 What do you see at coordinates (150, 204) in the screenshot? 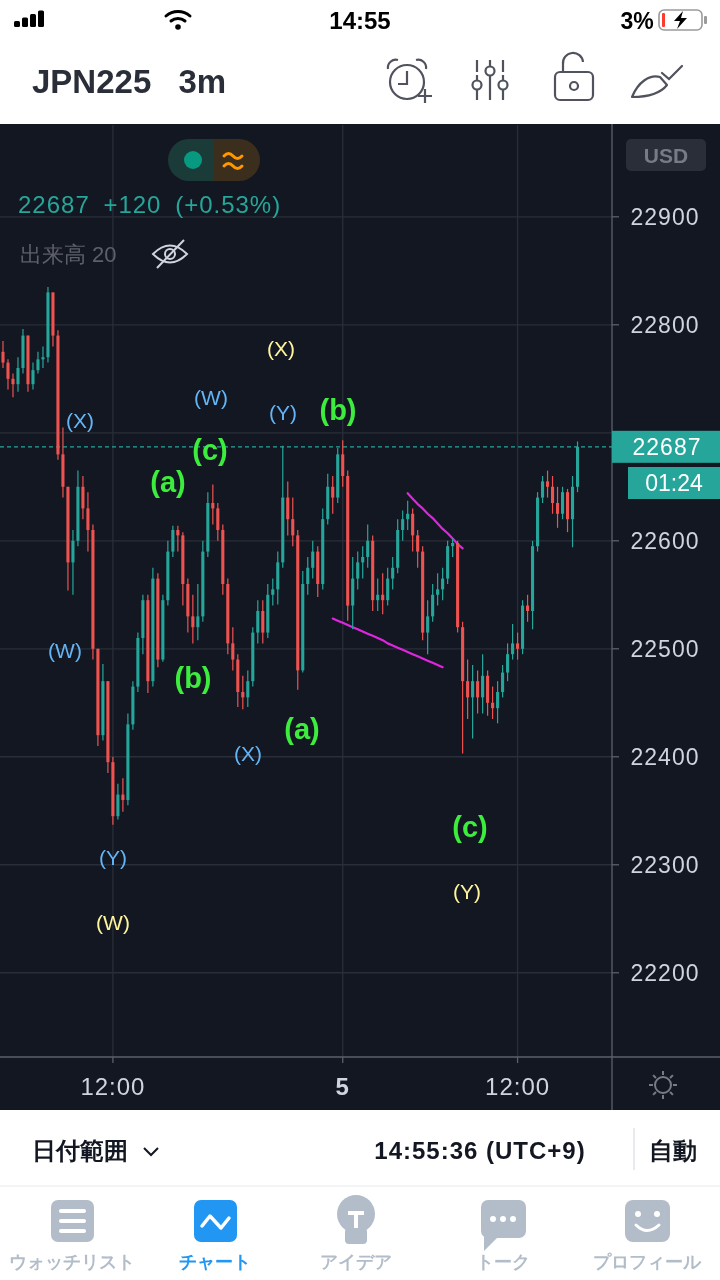
I see `text: 22687 +120 (+0.53%)` at bounding box center [150, 204].